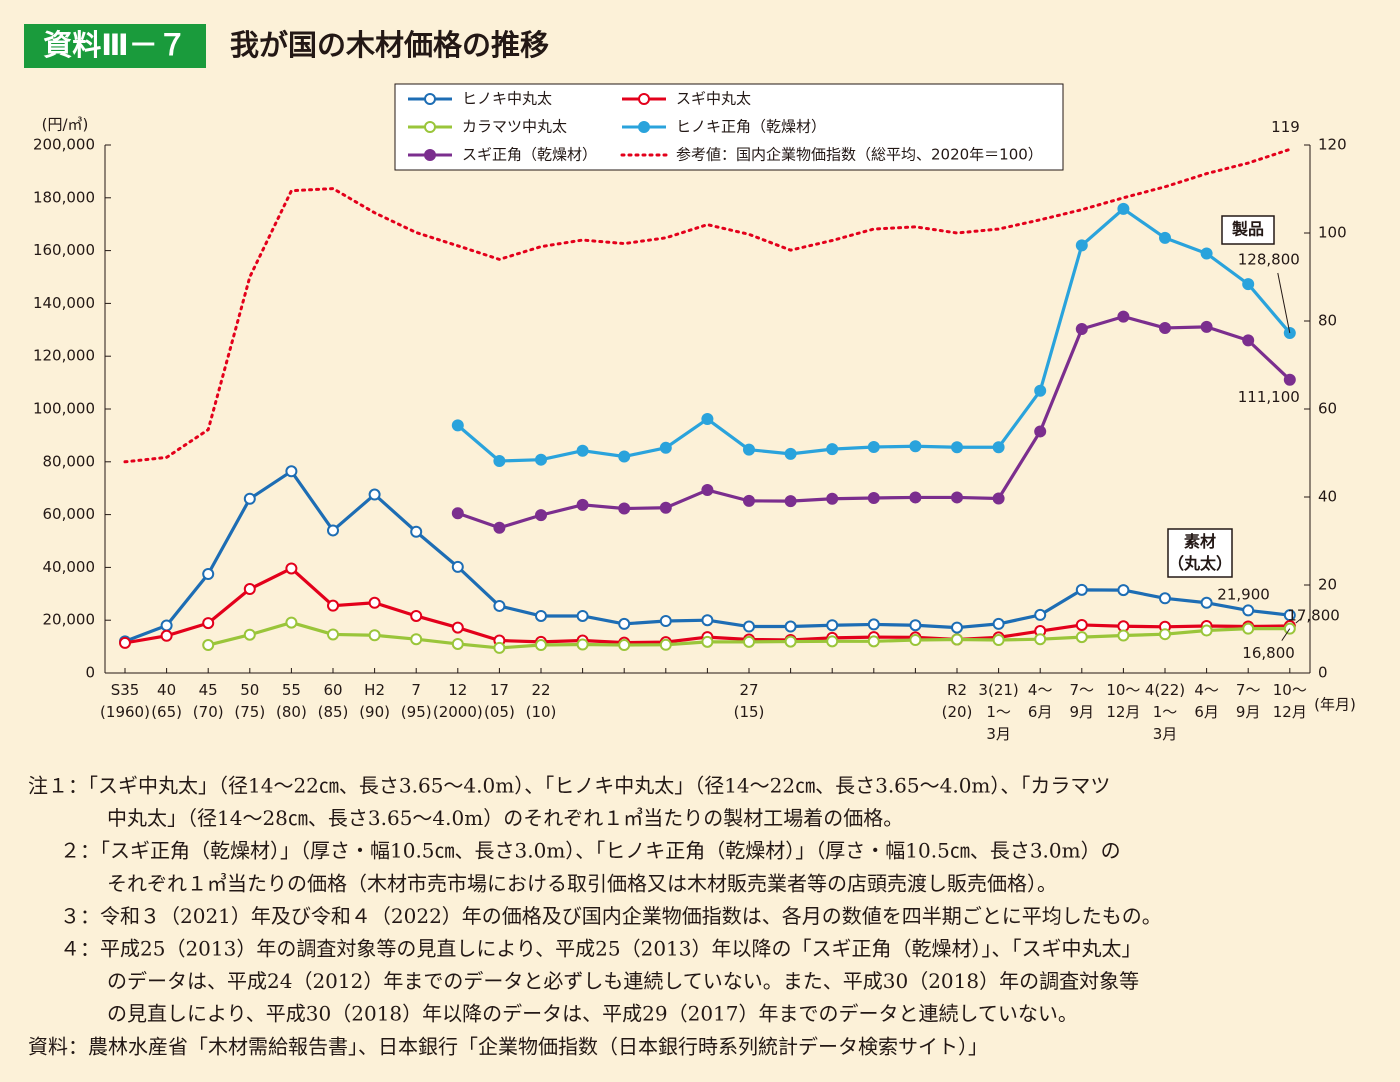  Describe the element at coordinates (64, 197) in the screenshot. I see `y-tick-label: 180,000` at that location.